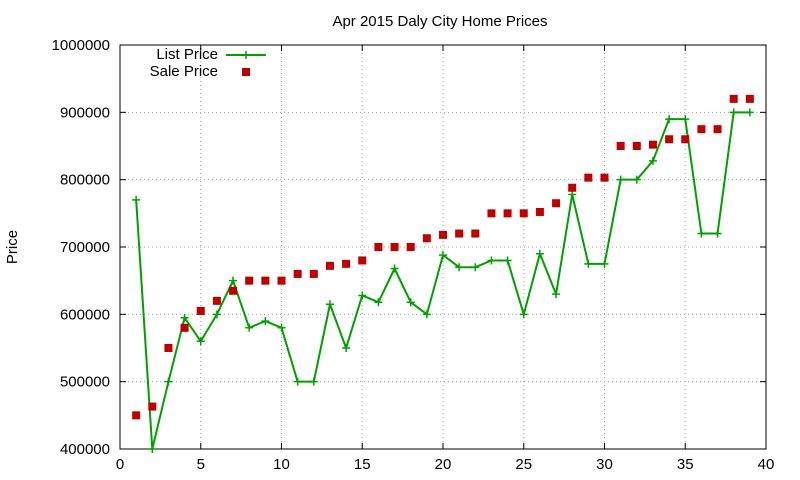  Describe the element at coordinates (246, 55) in the screenshot. I see `legend-marker-list-price` at that location.